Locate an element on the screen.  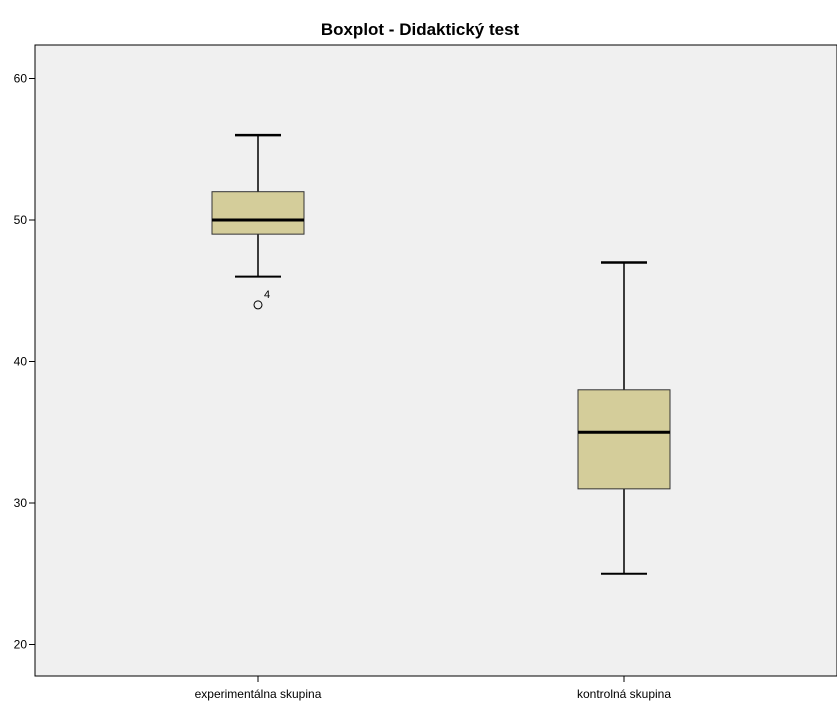
box-experimental is located at coordinates (258, 213).